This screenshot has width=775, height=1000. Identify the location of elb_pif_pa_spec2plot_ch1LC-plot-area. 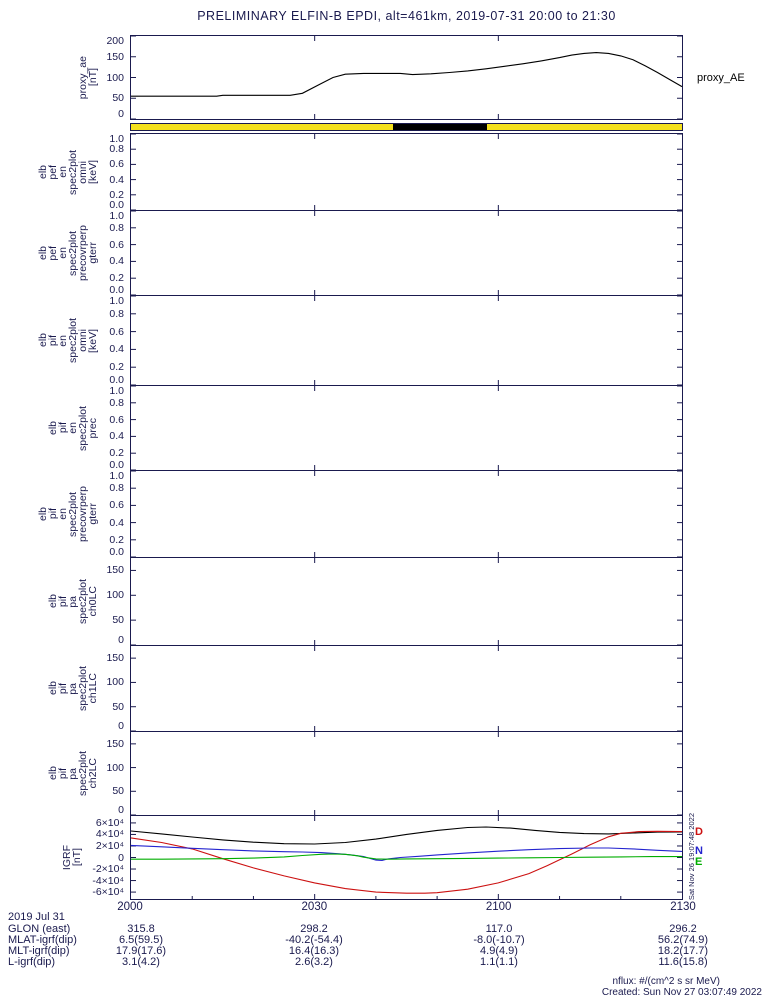
(406, 689).